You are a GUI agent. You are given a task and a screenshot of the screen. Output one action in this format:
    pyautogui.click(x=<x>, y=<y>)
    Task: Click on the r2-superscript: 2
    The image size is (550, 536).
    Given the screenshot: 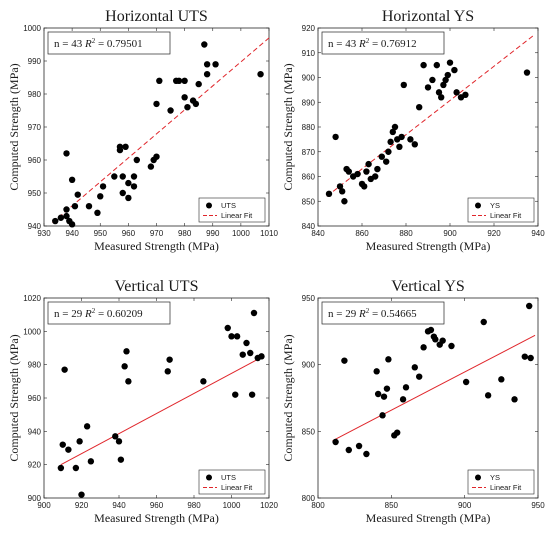 What is the action you would take?
    pyautogui.click(x=94, y=41)
    